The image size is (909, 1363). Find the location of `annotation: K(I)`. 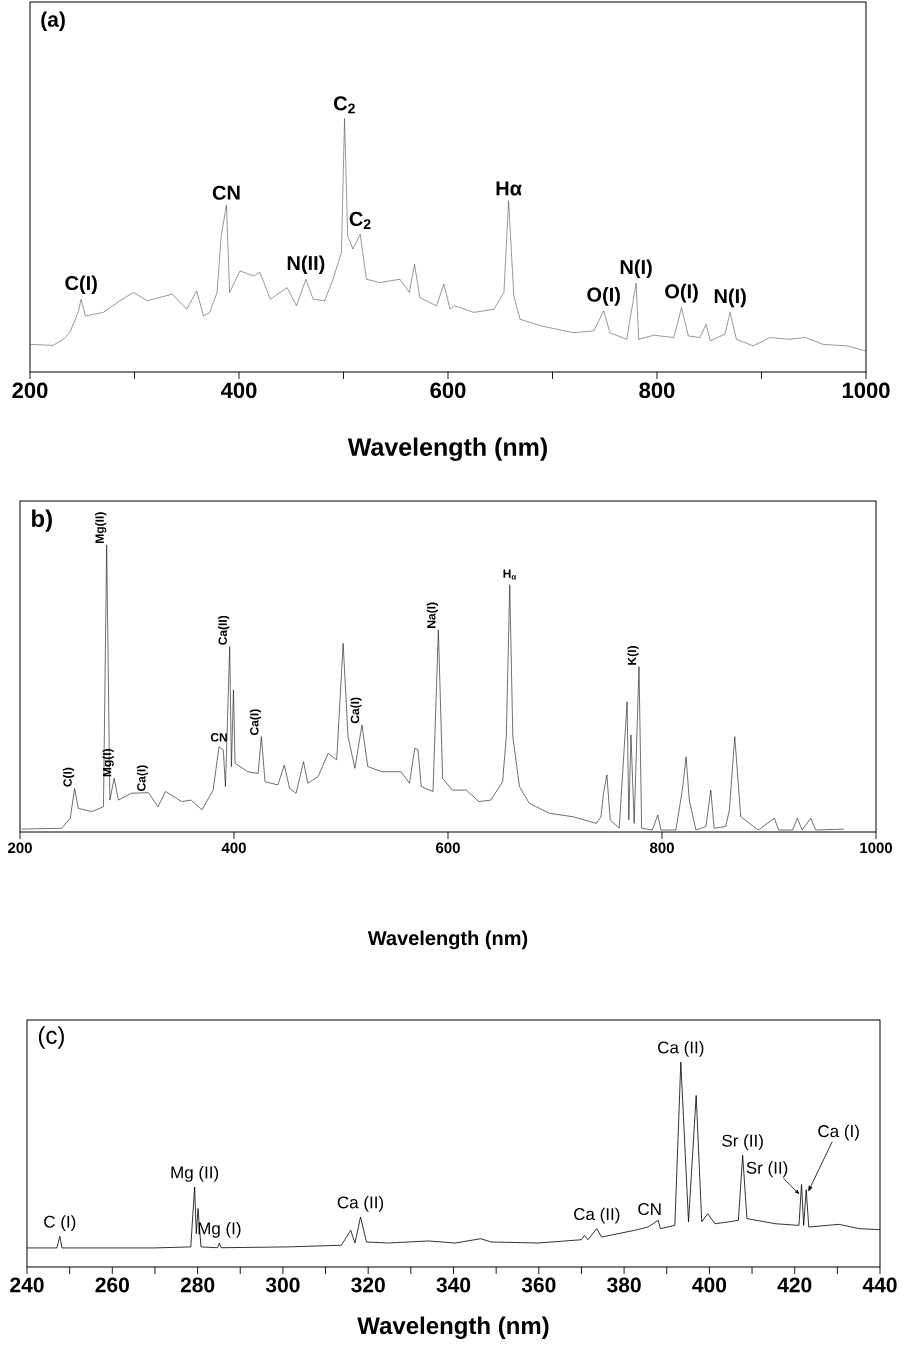

annotation: K(I) is located at coordinates (633, 655).